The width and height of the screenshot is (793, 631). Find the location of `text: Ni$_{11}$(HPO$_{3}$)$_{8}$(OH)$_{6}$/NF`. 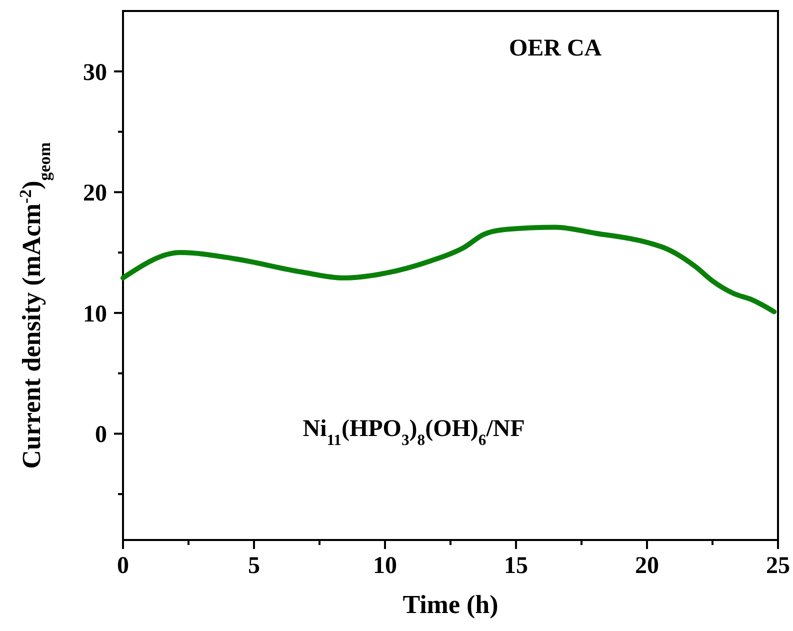

text: Ni$_{11}$(HPO$_{3}$)$_{8}$(OH)$_{6}$/NF is located at coordinates (413, 432).